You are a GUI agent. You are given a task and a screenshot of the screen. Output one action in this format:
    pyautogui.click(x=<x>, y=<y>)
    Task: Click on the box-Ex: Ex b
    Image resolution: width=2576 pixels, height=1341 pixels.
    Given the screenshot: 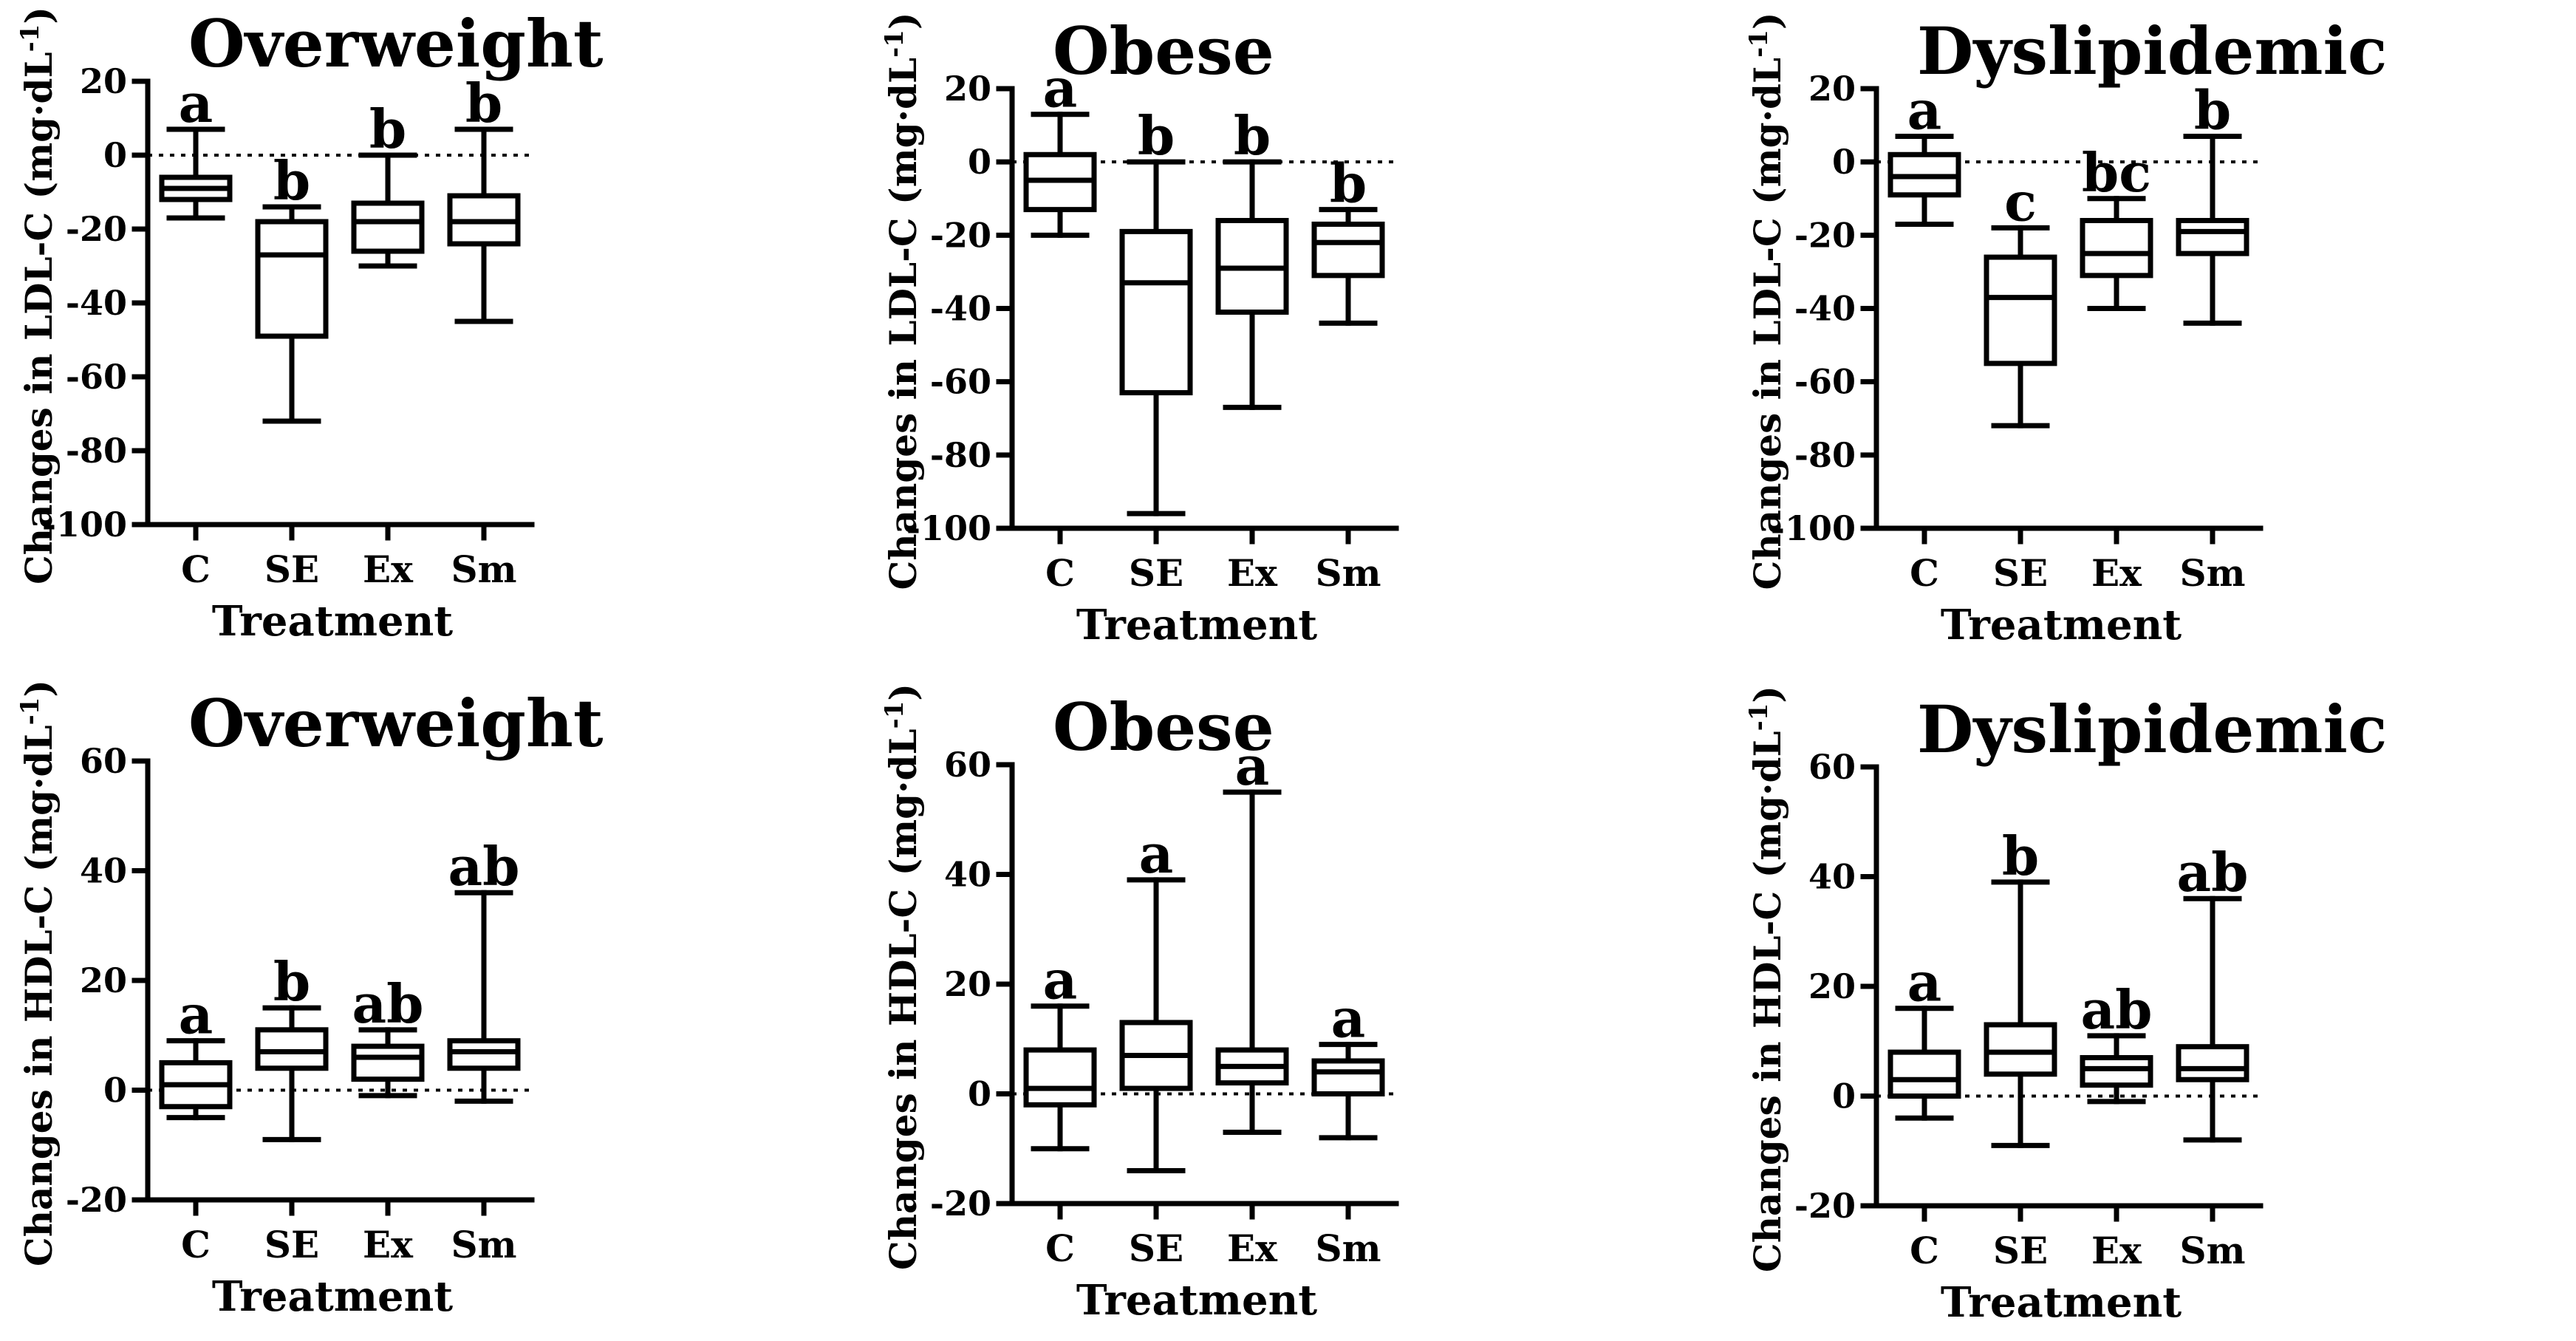 What is the action you would take?
    pyautogui.click(x=388, y=344)
    